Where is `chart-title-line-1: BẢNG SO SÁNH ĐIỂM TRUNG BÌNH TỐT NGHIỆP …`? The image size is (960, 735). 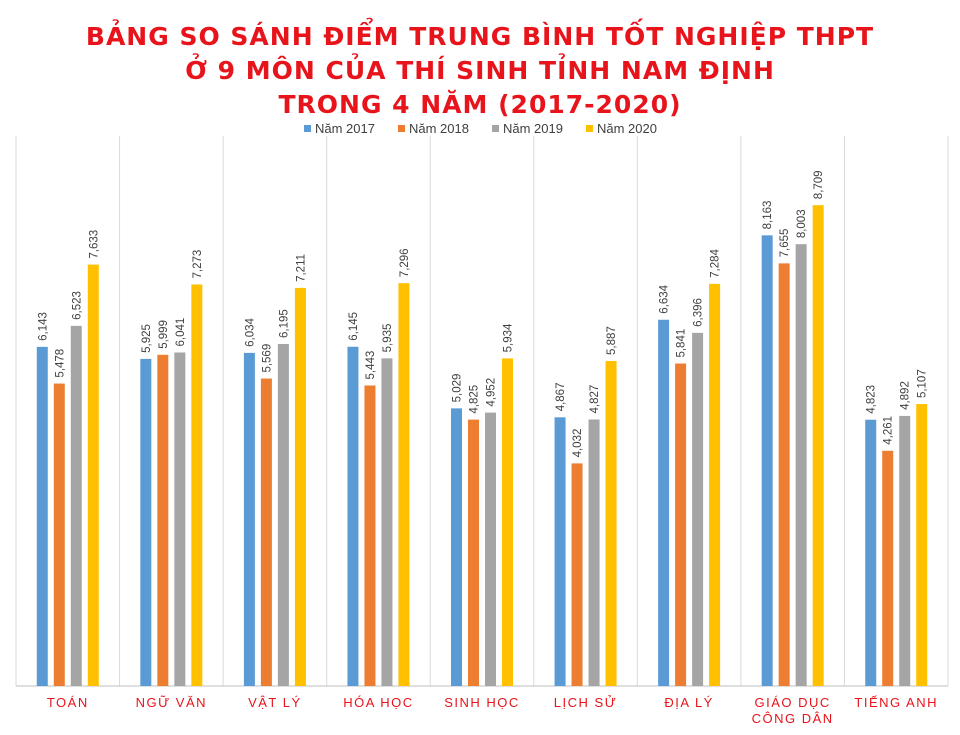
chart-title-line-1: BẢNG SO SÁNH ĐIỂM TRUNG BÌNH TỐT NGHIỆP … is located at coordinates (480, 36).